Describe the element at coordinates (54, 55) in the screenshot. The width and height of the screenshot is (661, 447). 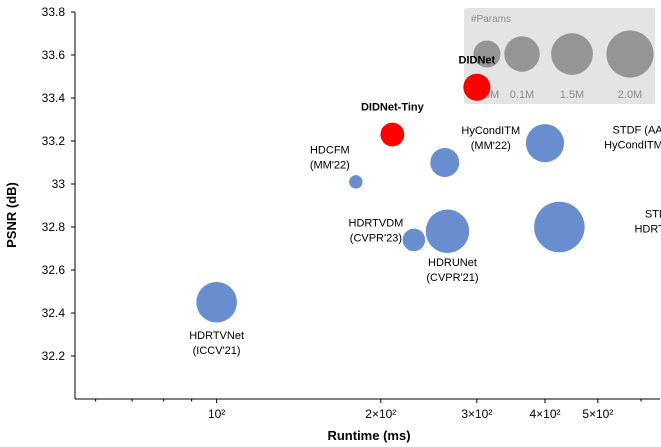
I see `y-tick-label: 33.6` at that location.